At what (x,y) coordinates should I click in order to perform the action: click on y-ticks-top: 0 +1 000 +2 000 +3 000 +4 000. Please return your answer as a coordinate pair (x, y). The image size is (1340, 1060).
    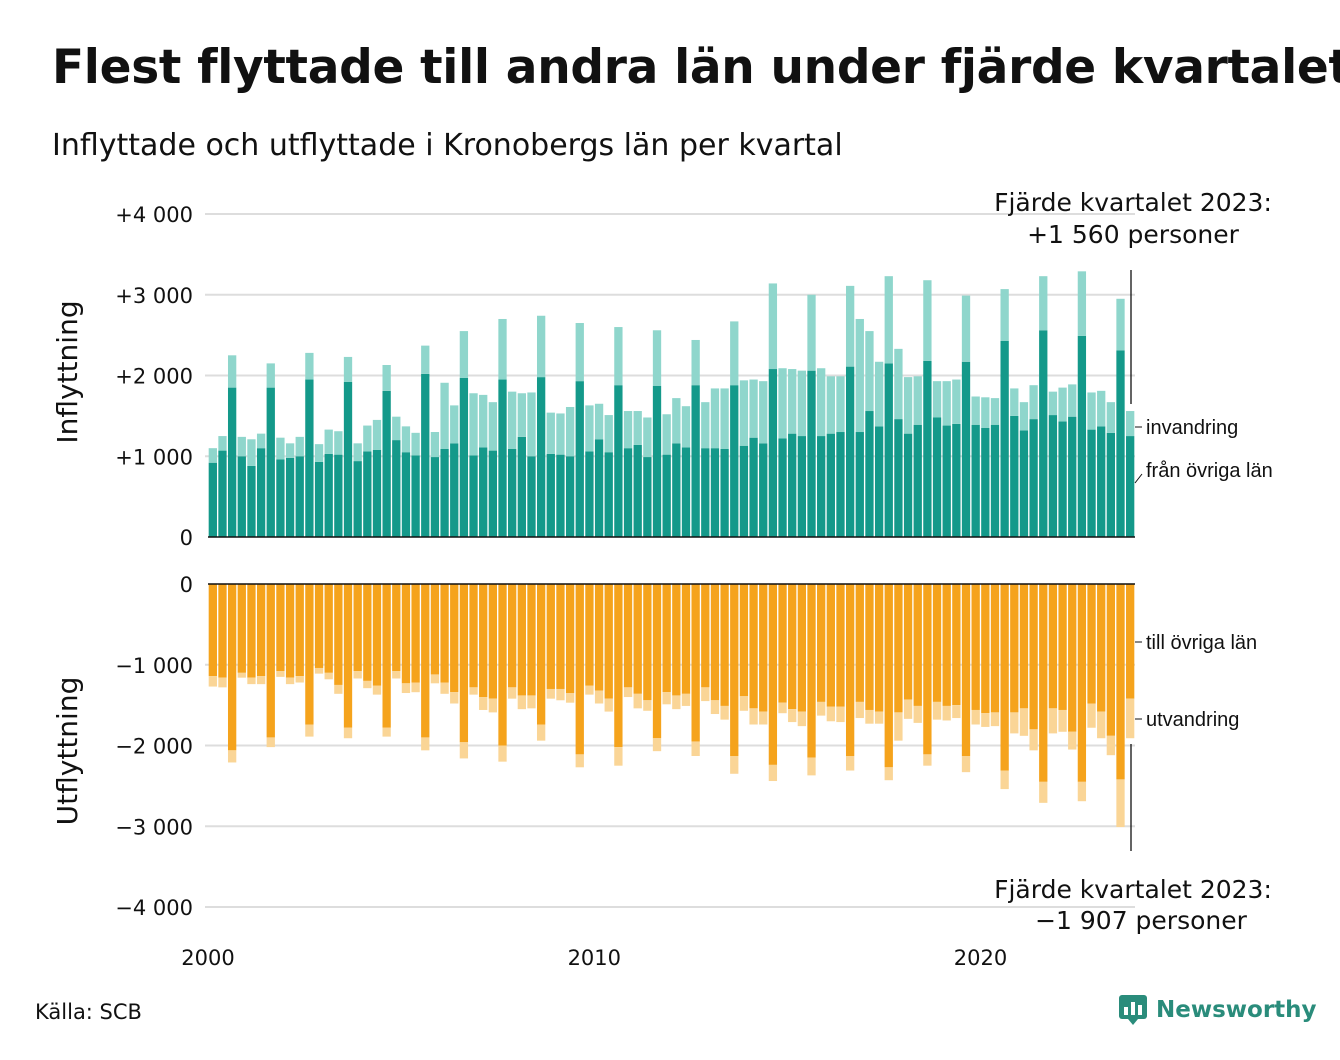
    Looking at the image, I should click on (154, 376).